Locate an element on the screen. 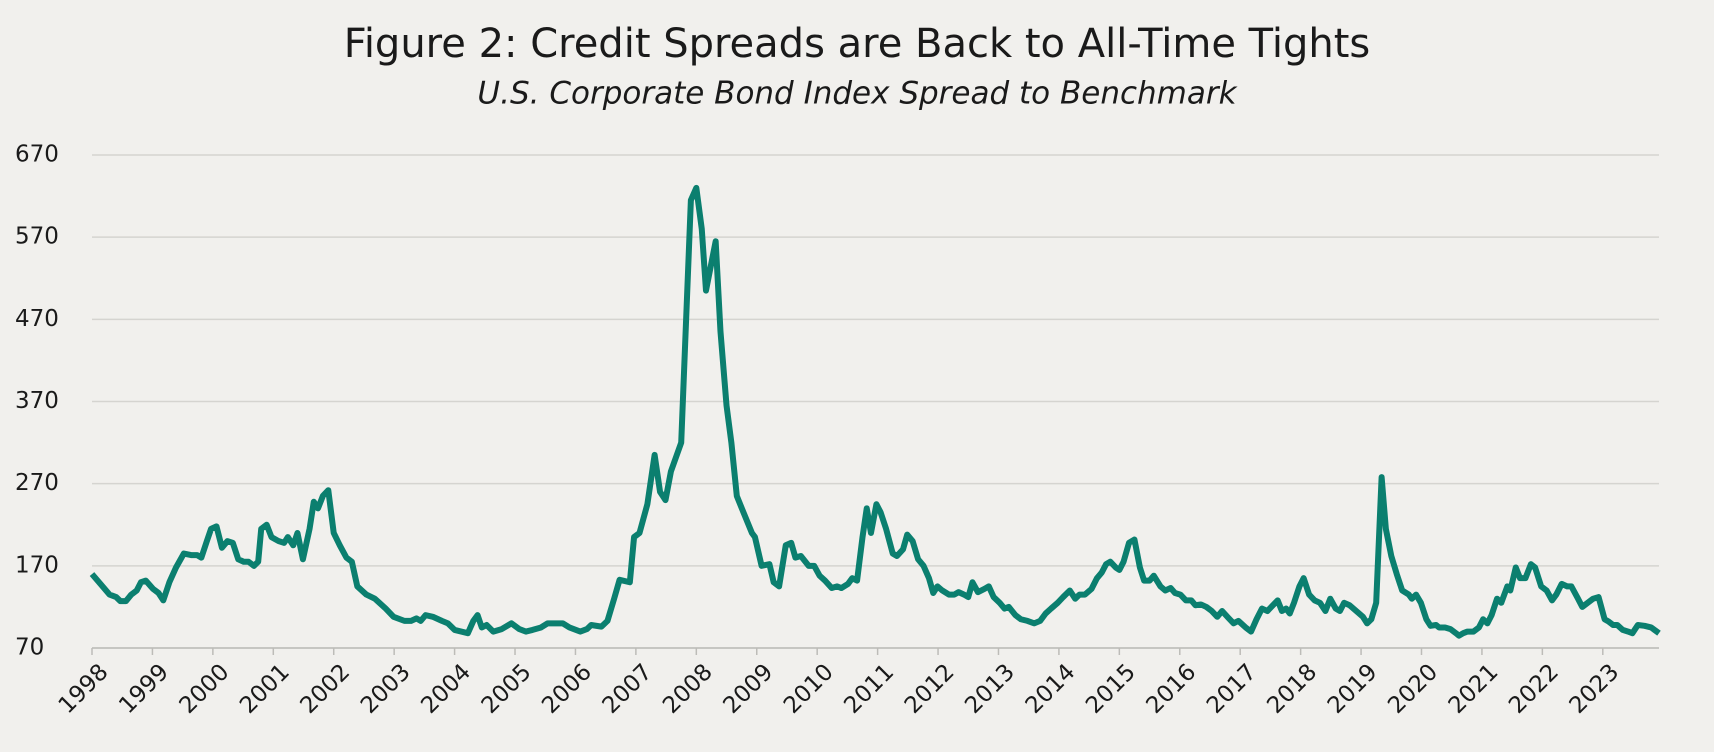  y-tick-label: 670 is located at coordinates (37, 155).